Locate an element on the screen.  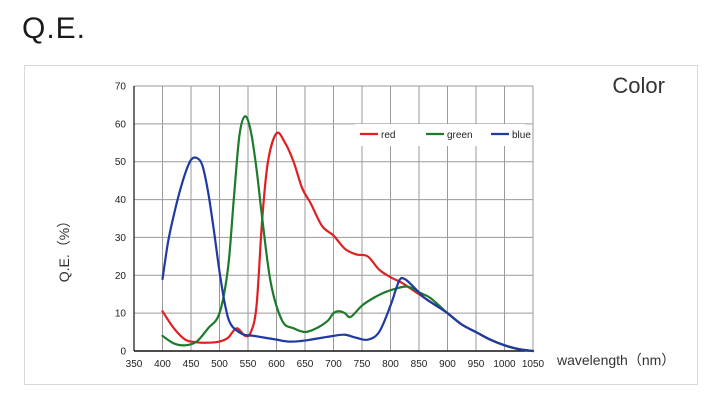
y-axis-label: Q.E.（%） is located at coordinates (64, 248).